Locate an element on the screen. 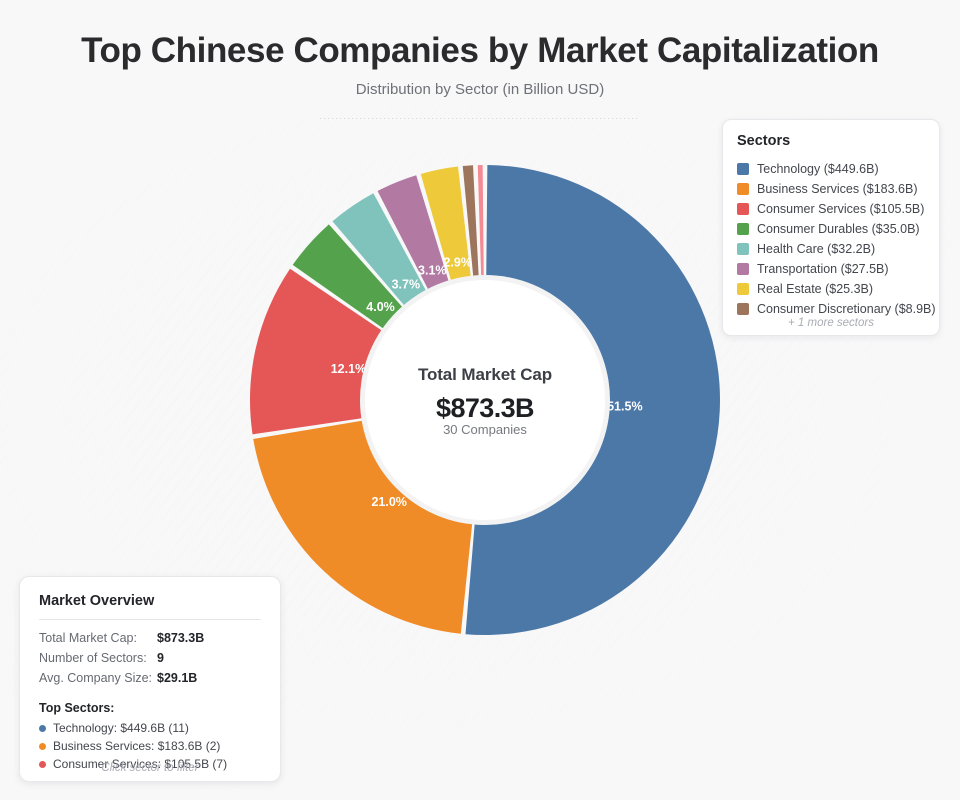 The width and height of the screenshot is (960, 800). legend-item: Transportation ($27.5B) is located at coordinates (831, 269).